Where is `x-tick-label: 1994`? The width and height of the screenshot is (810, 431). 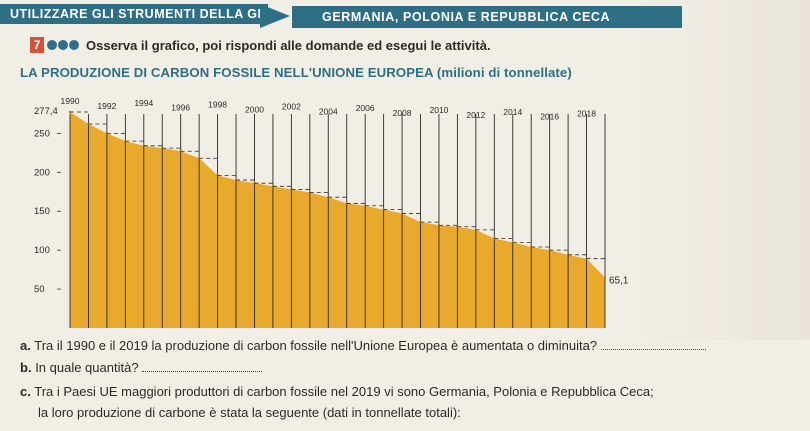 x-tick-label: 1994 is located at coordinates (143, 103).